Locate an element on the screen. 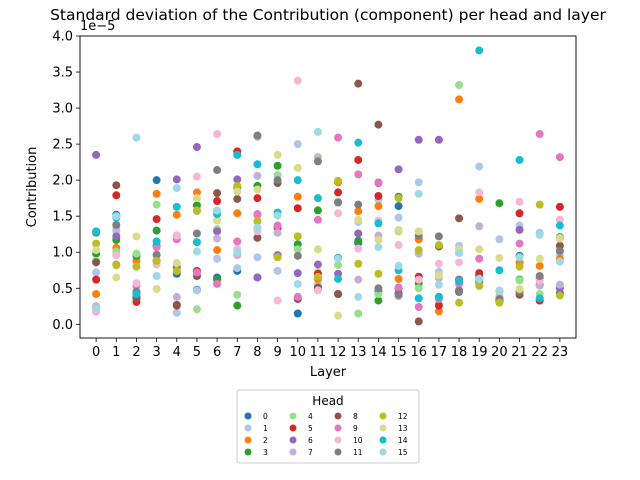 This screenshot has height=480, width=640. y-tick-label: 3.5 is located at coordinates (62, 73).